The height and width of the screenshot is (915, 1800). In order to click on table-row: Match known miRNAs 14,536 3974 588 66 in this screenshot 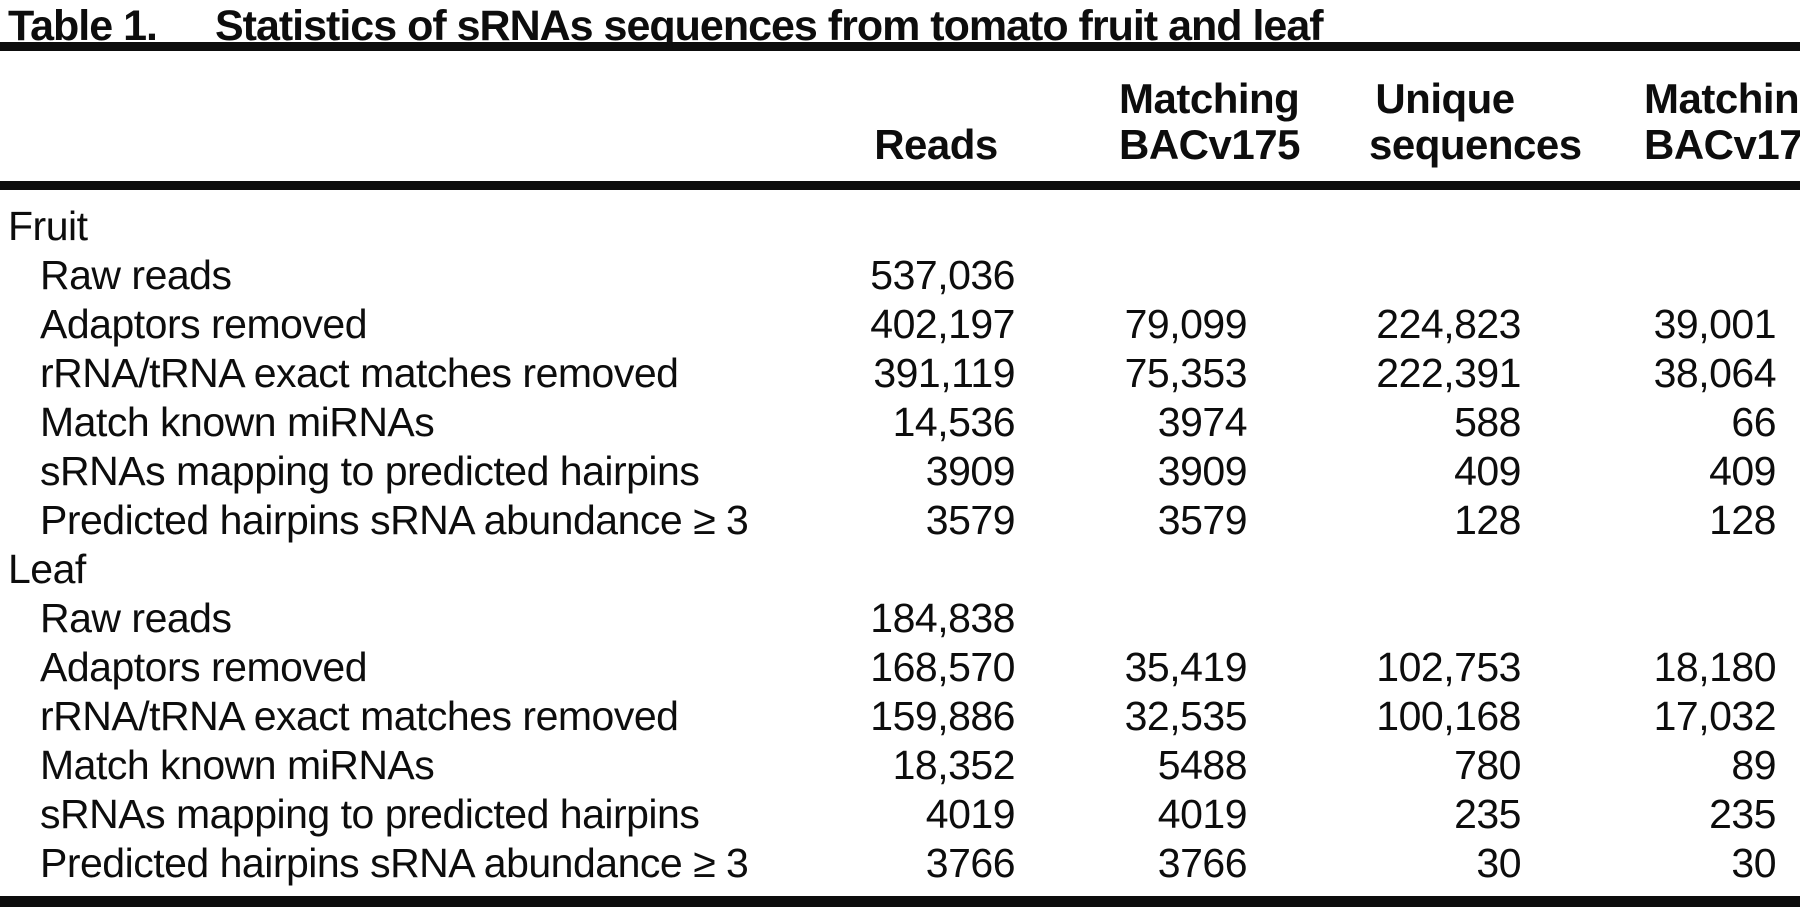, I will do `click(900, 422)`.